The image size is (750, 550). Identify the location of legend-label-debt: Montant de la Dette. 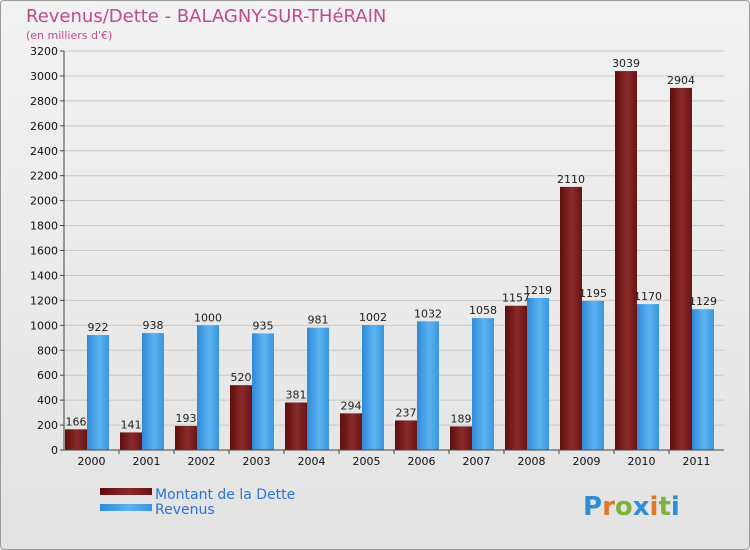
(225, 495).